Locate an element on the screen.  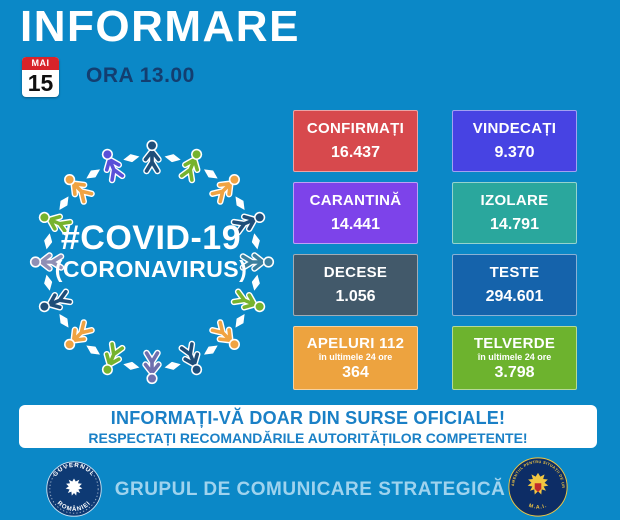
covid-hashtag: #COVID-19 is located at coordinates (151, 238).